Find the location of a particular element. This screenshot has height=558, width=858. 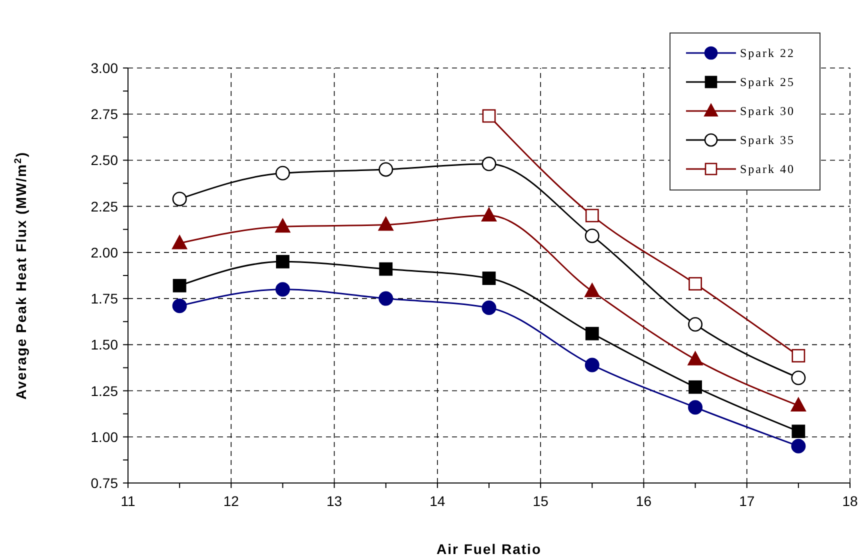

legend-label: Spark 25 is located at coordinates (767, 82).